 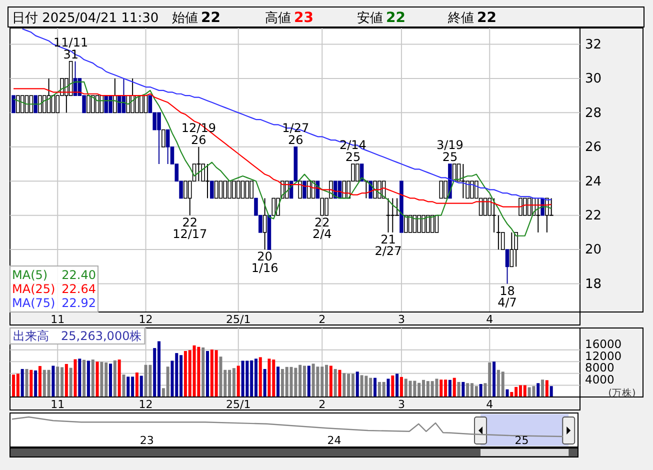 I want to click on y-tick-label: 20, so click(x=593, y=250).